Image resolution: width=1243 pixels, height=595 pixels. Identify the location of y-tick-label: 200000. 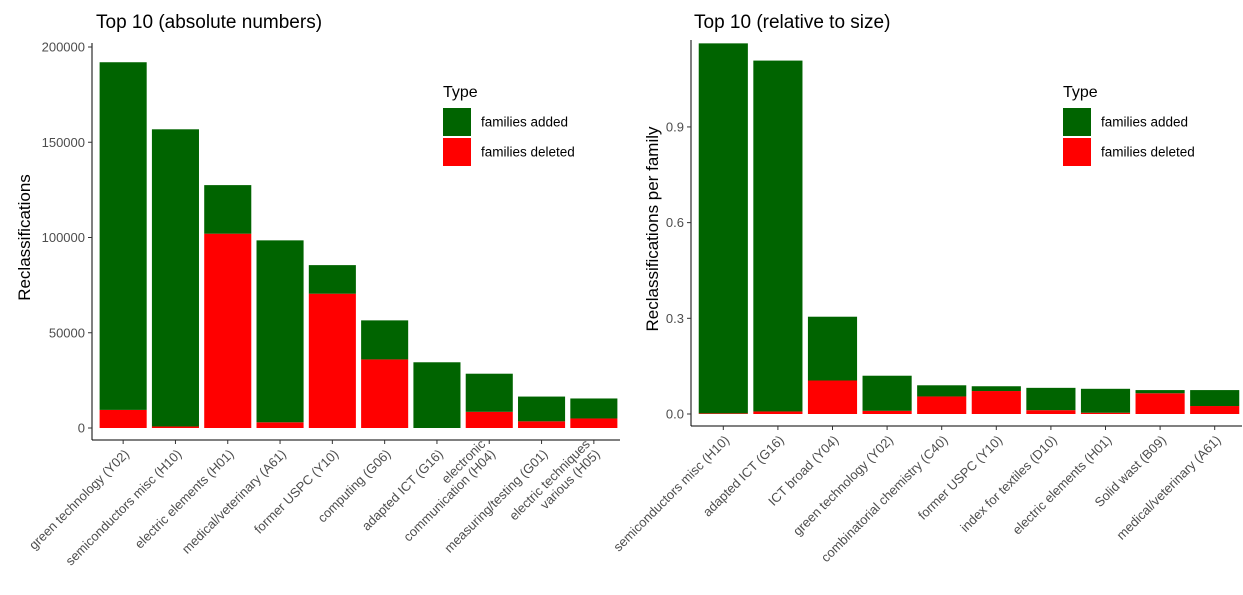
(63, 47).